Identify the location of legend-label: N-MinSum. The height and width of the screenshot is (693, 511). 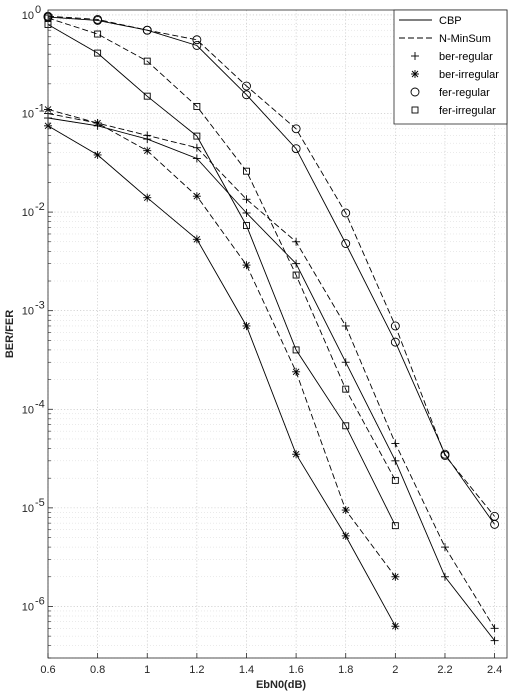
(465, 39).